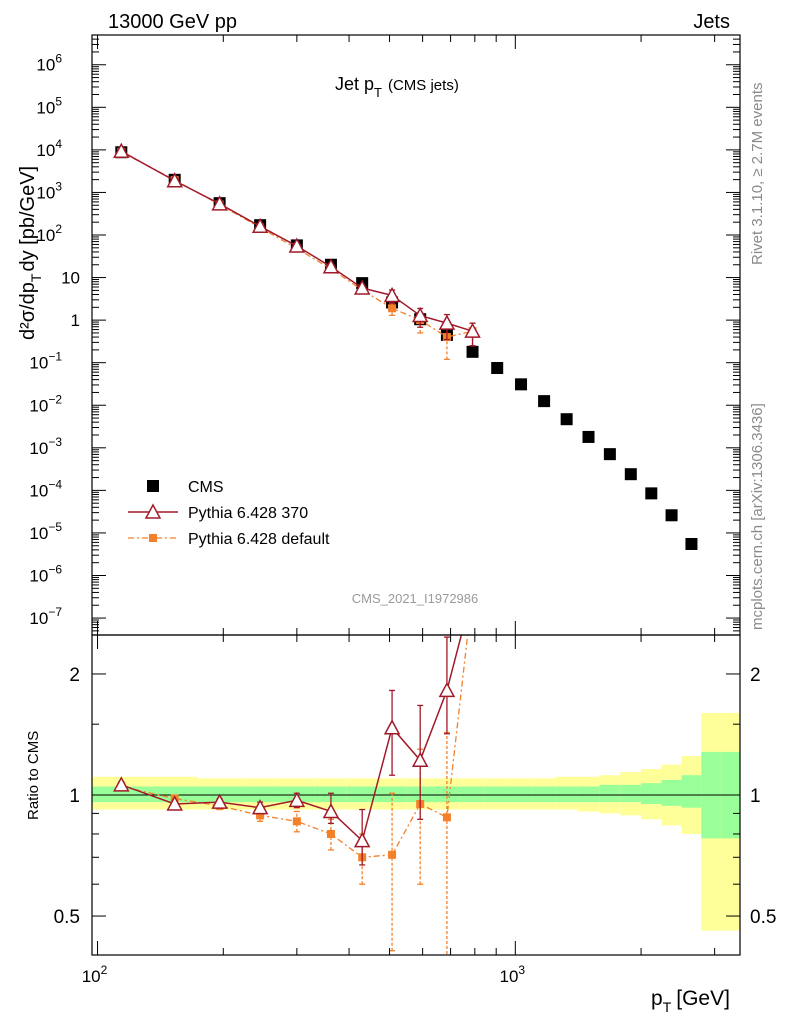 The width and height of the screenshot is (786, 1024). Describe the element at coordinates (45, 616) in the screenshot. I see `y-tick-label: 10⁻⁷` at that location.